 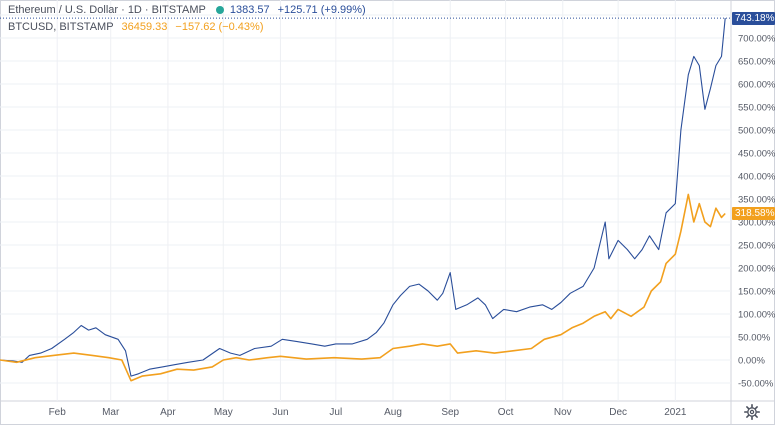 What do you see at coordinates (756, 384) in the screenshot?
I see `y-tick-label: -50.00%` at bounding box center [756, 384].